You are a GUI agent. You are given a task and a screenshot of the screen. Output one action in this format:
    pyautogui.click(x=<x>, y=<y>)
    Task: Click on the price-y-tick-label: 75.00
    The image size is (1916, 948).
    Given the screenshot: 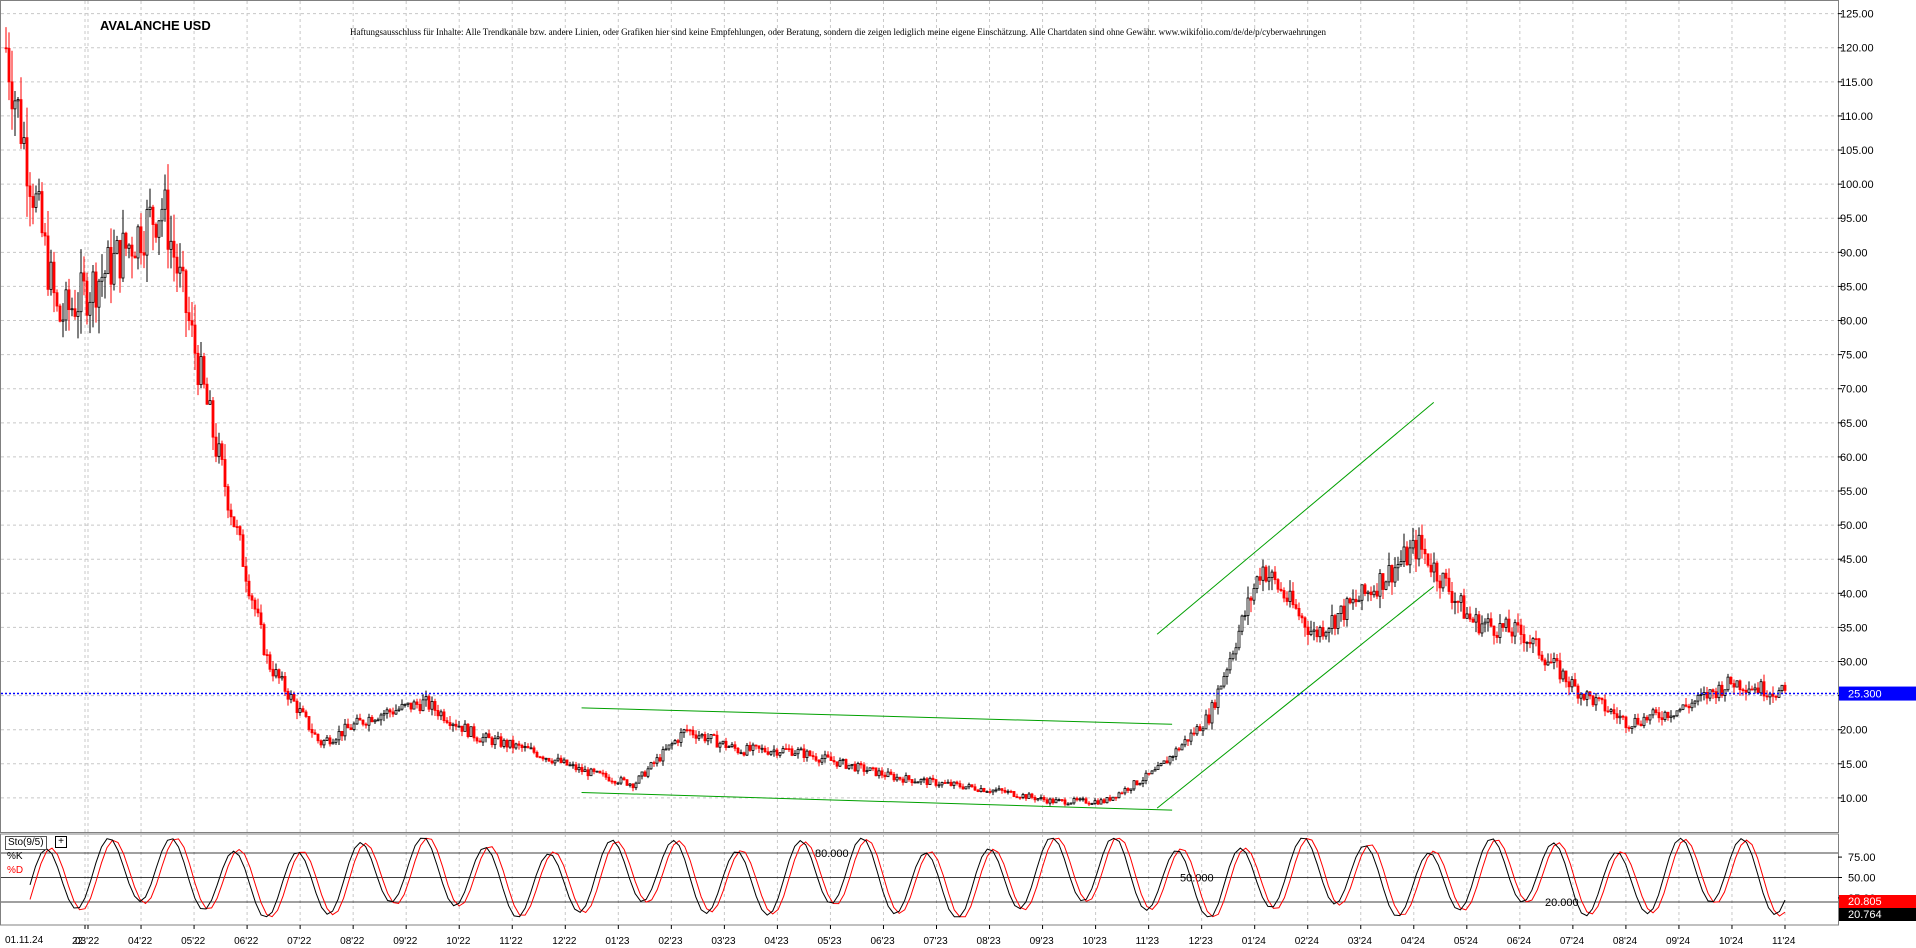 What is the action you would take?
    pyautogui.click(x=1854, y=356)
    